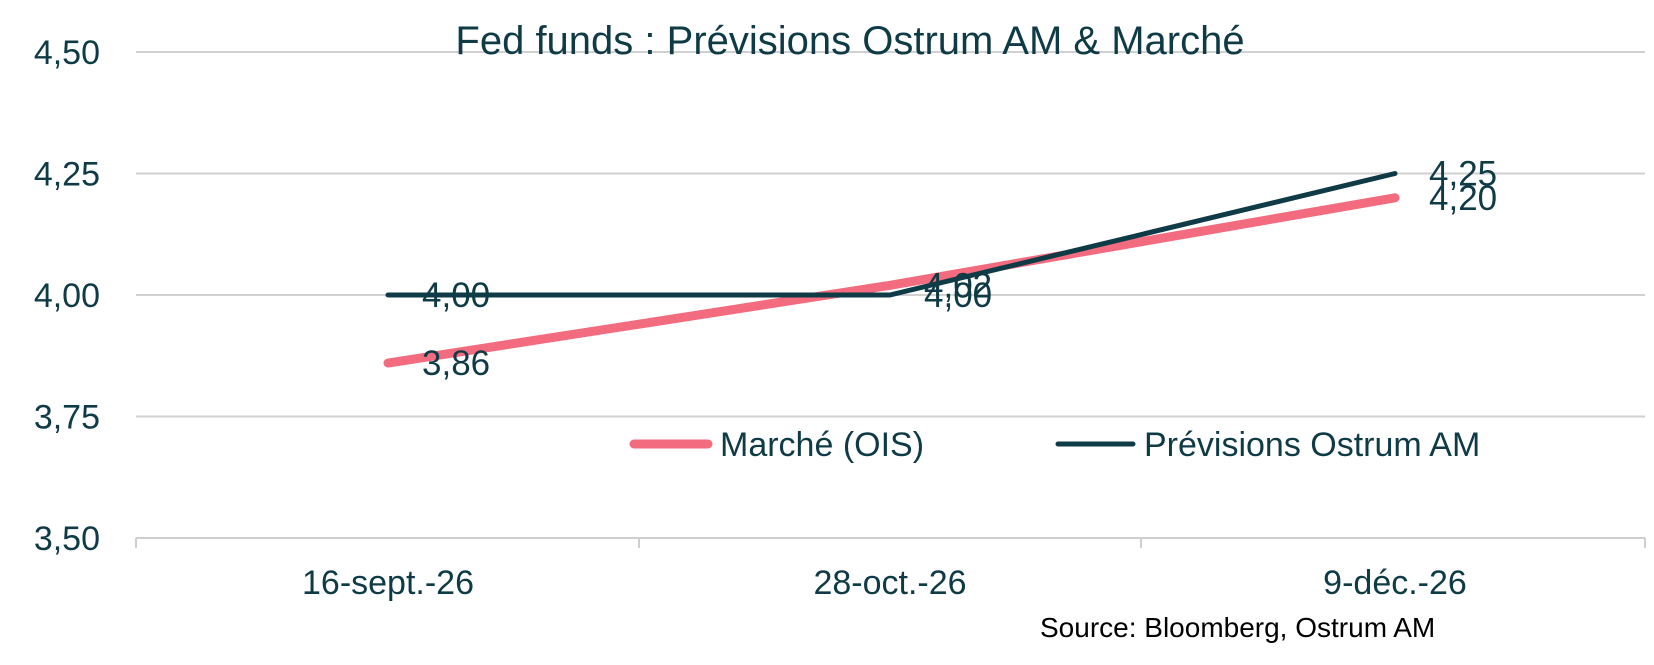 This screenshot has width=1654, height=665. What do you see at coordinates (1463, 198) in the screenshot?
I see `data-label: 4,20` at bounding box center [1463, 198].